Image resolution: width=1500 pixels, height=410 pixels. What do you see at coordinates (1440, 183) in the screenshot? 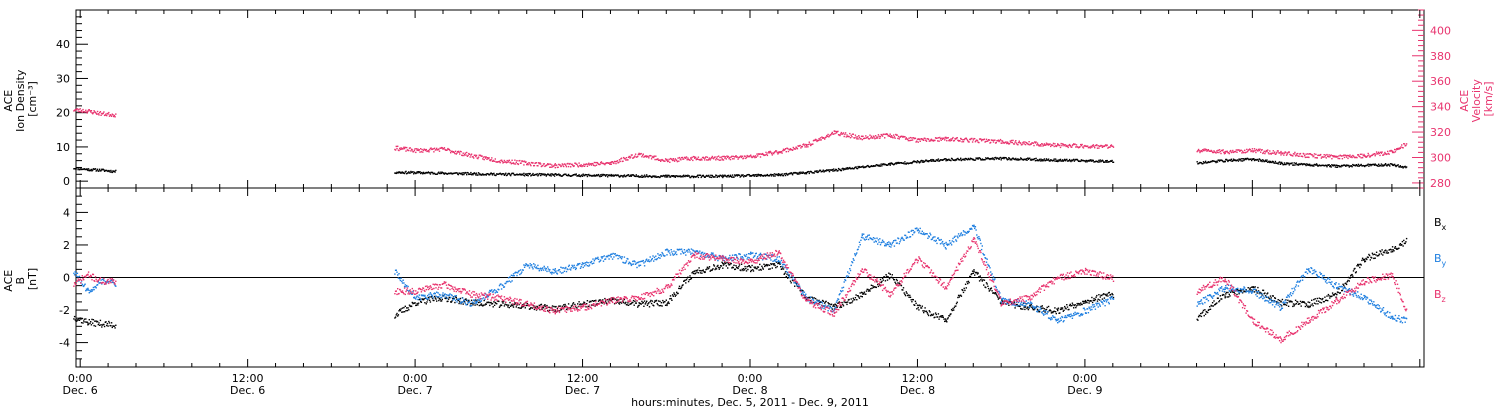
I see `top-right-tick-label: 280` at bounding box center [1440, 183].